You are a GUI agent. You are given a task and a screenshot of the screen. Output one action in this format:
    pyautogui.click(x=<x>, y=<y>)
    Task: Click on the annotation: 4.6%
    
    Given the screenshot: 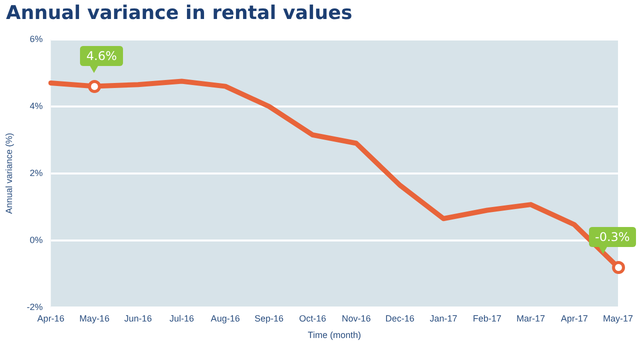 What is the action you would take?
    pyautogui.click(x=101, y=56)
    